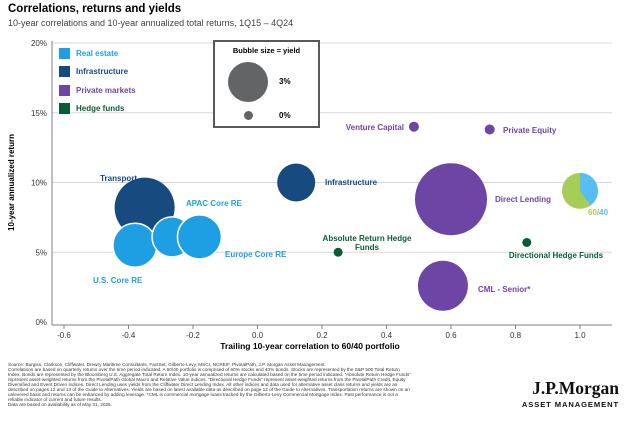  What do you see at coordinates (556, 255) in the screenshot?
I see `bubble-label-directional-hedge-funds: Directional Hedge Funds` at bounding box center [556, 255].